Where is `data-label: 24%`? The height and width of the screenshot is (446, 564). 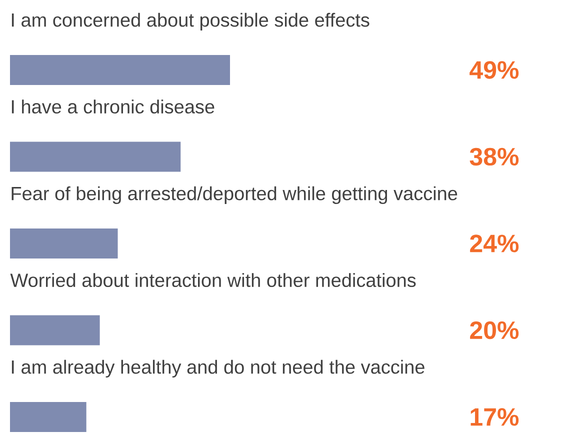
data-label: 24% is located at coordinates (494, 243).